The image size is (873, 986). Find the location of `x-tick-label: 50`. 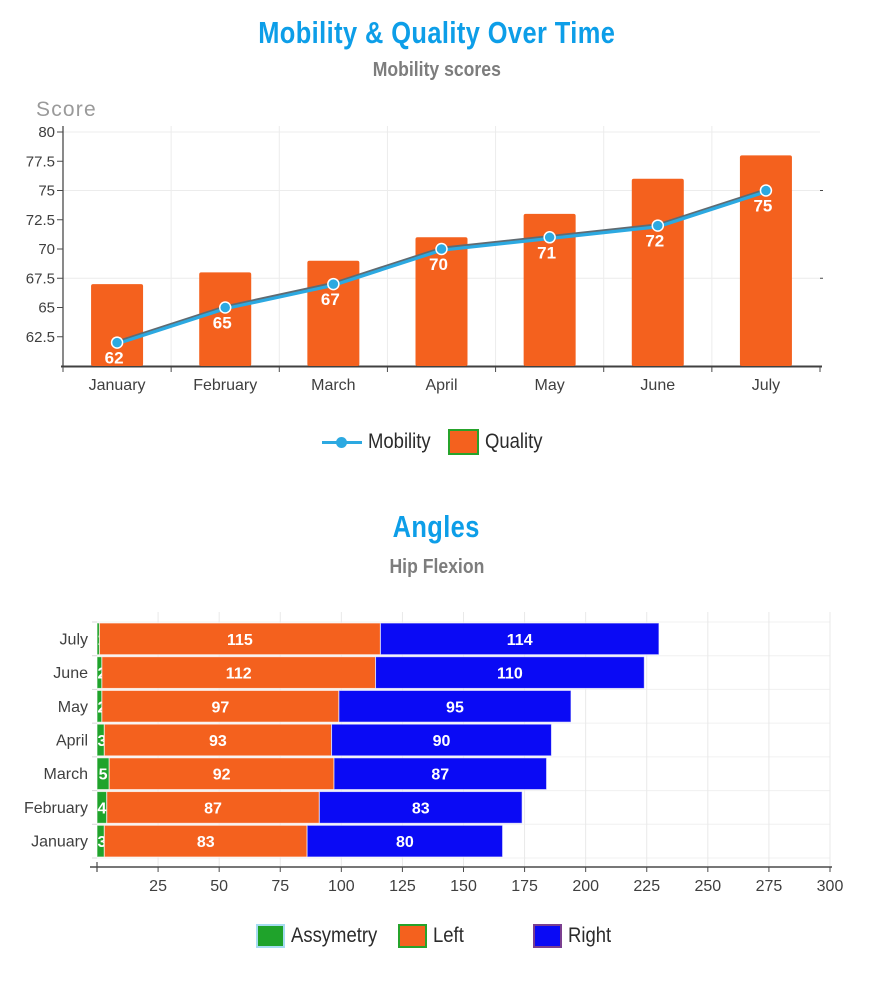

x-tick-label: 50 is located at coordinates (219, 886).